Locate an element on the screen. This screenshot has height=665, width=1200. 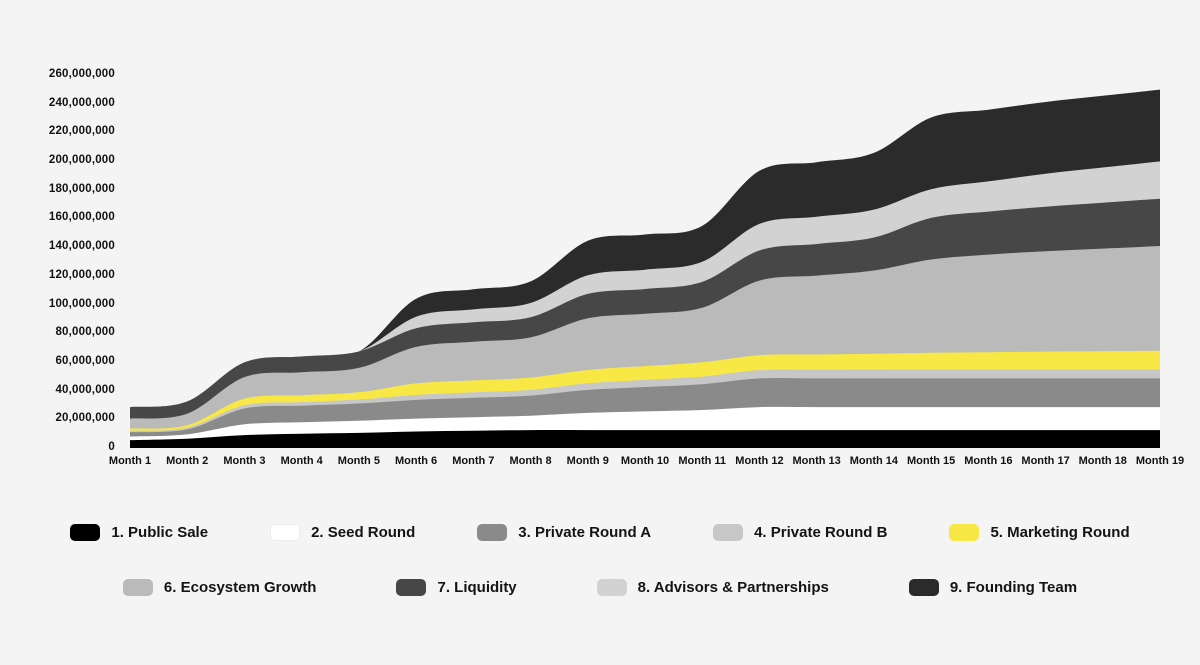
legend-item-public-sale: 1. Public Sale is located at coordinates (139, 532).